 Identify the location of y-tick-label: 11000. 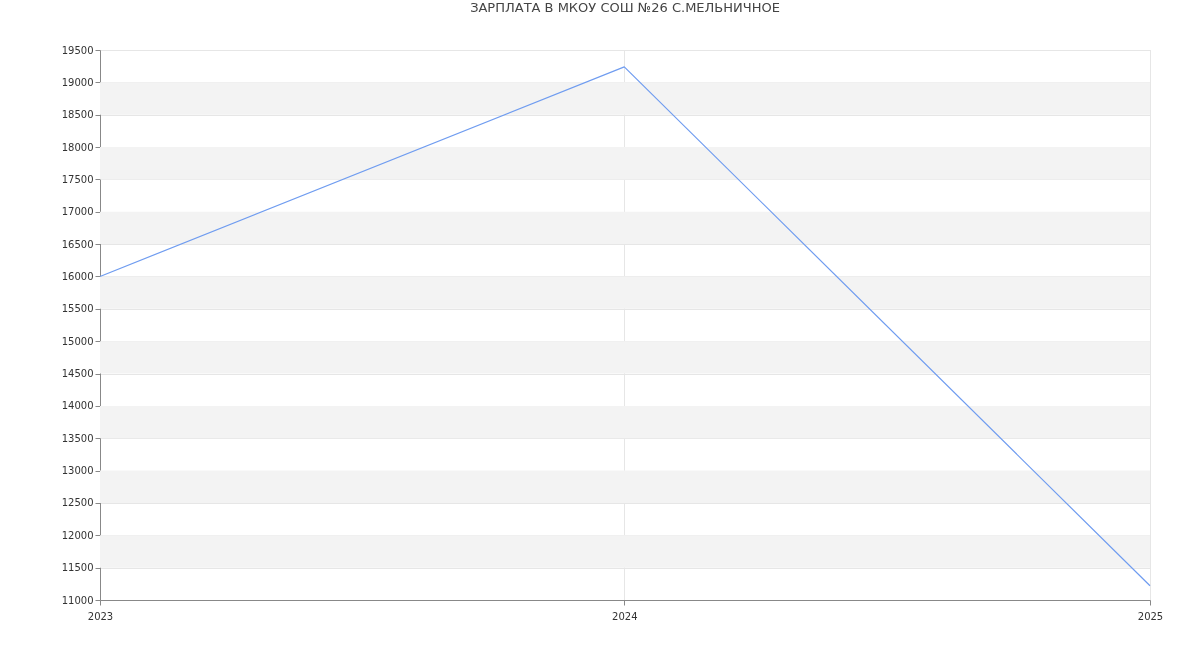
(77, 600).